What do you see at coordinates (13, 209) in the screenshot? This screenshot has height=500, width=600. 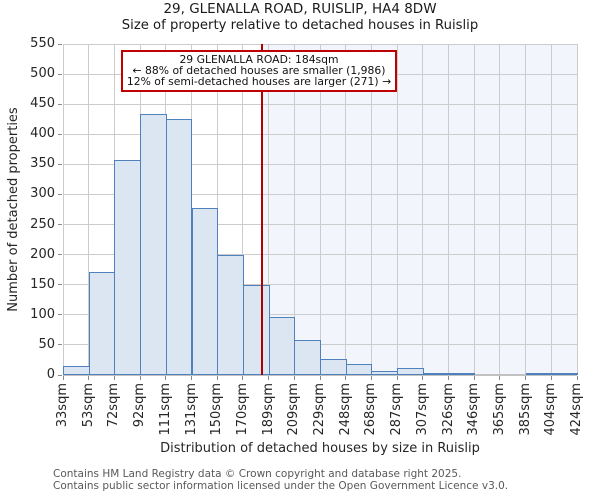 I see `y-axis-title: Number of detached properties` at bounding box center [13, 209].